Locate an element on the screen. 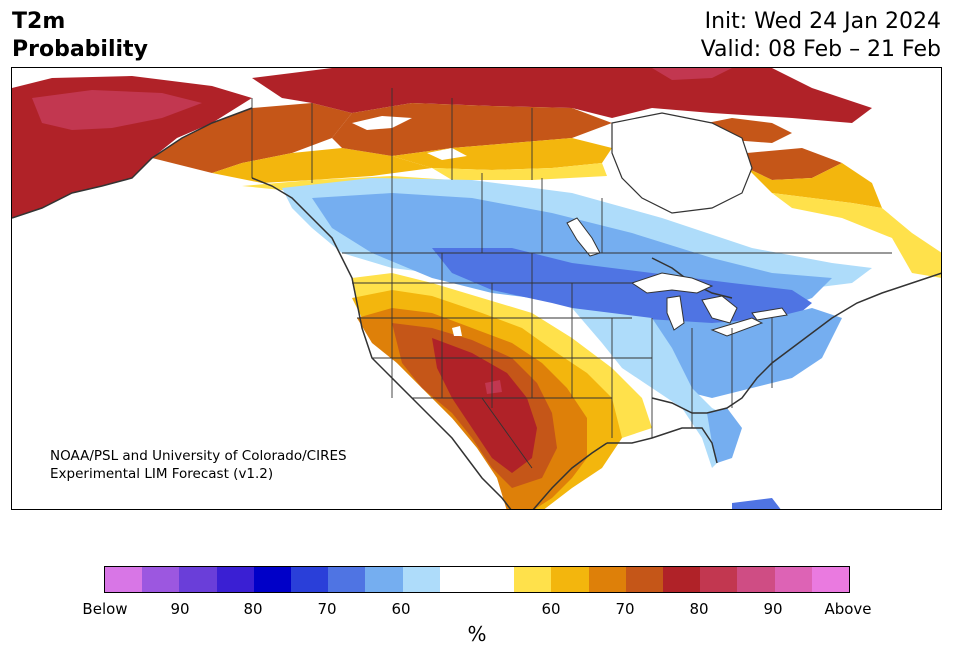  hudson-bay is located at coordinates (682, 163).